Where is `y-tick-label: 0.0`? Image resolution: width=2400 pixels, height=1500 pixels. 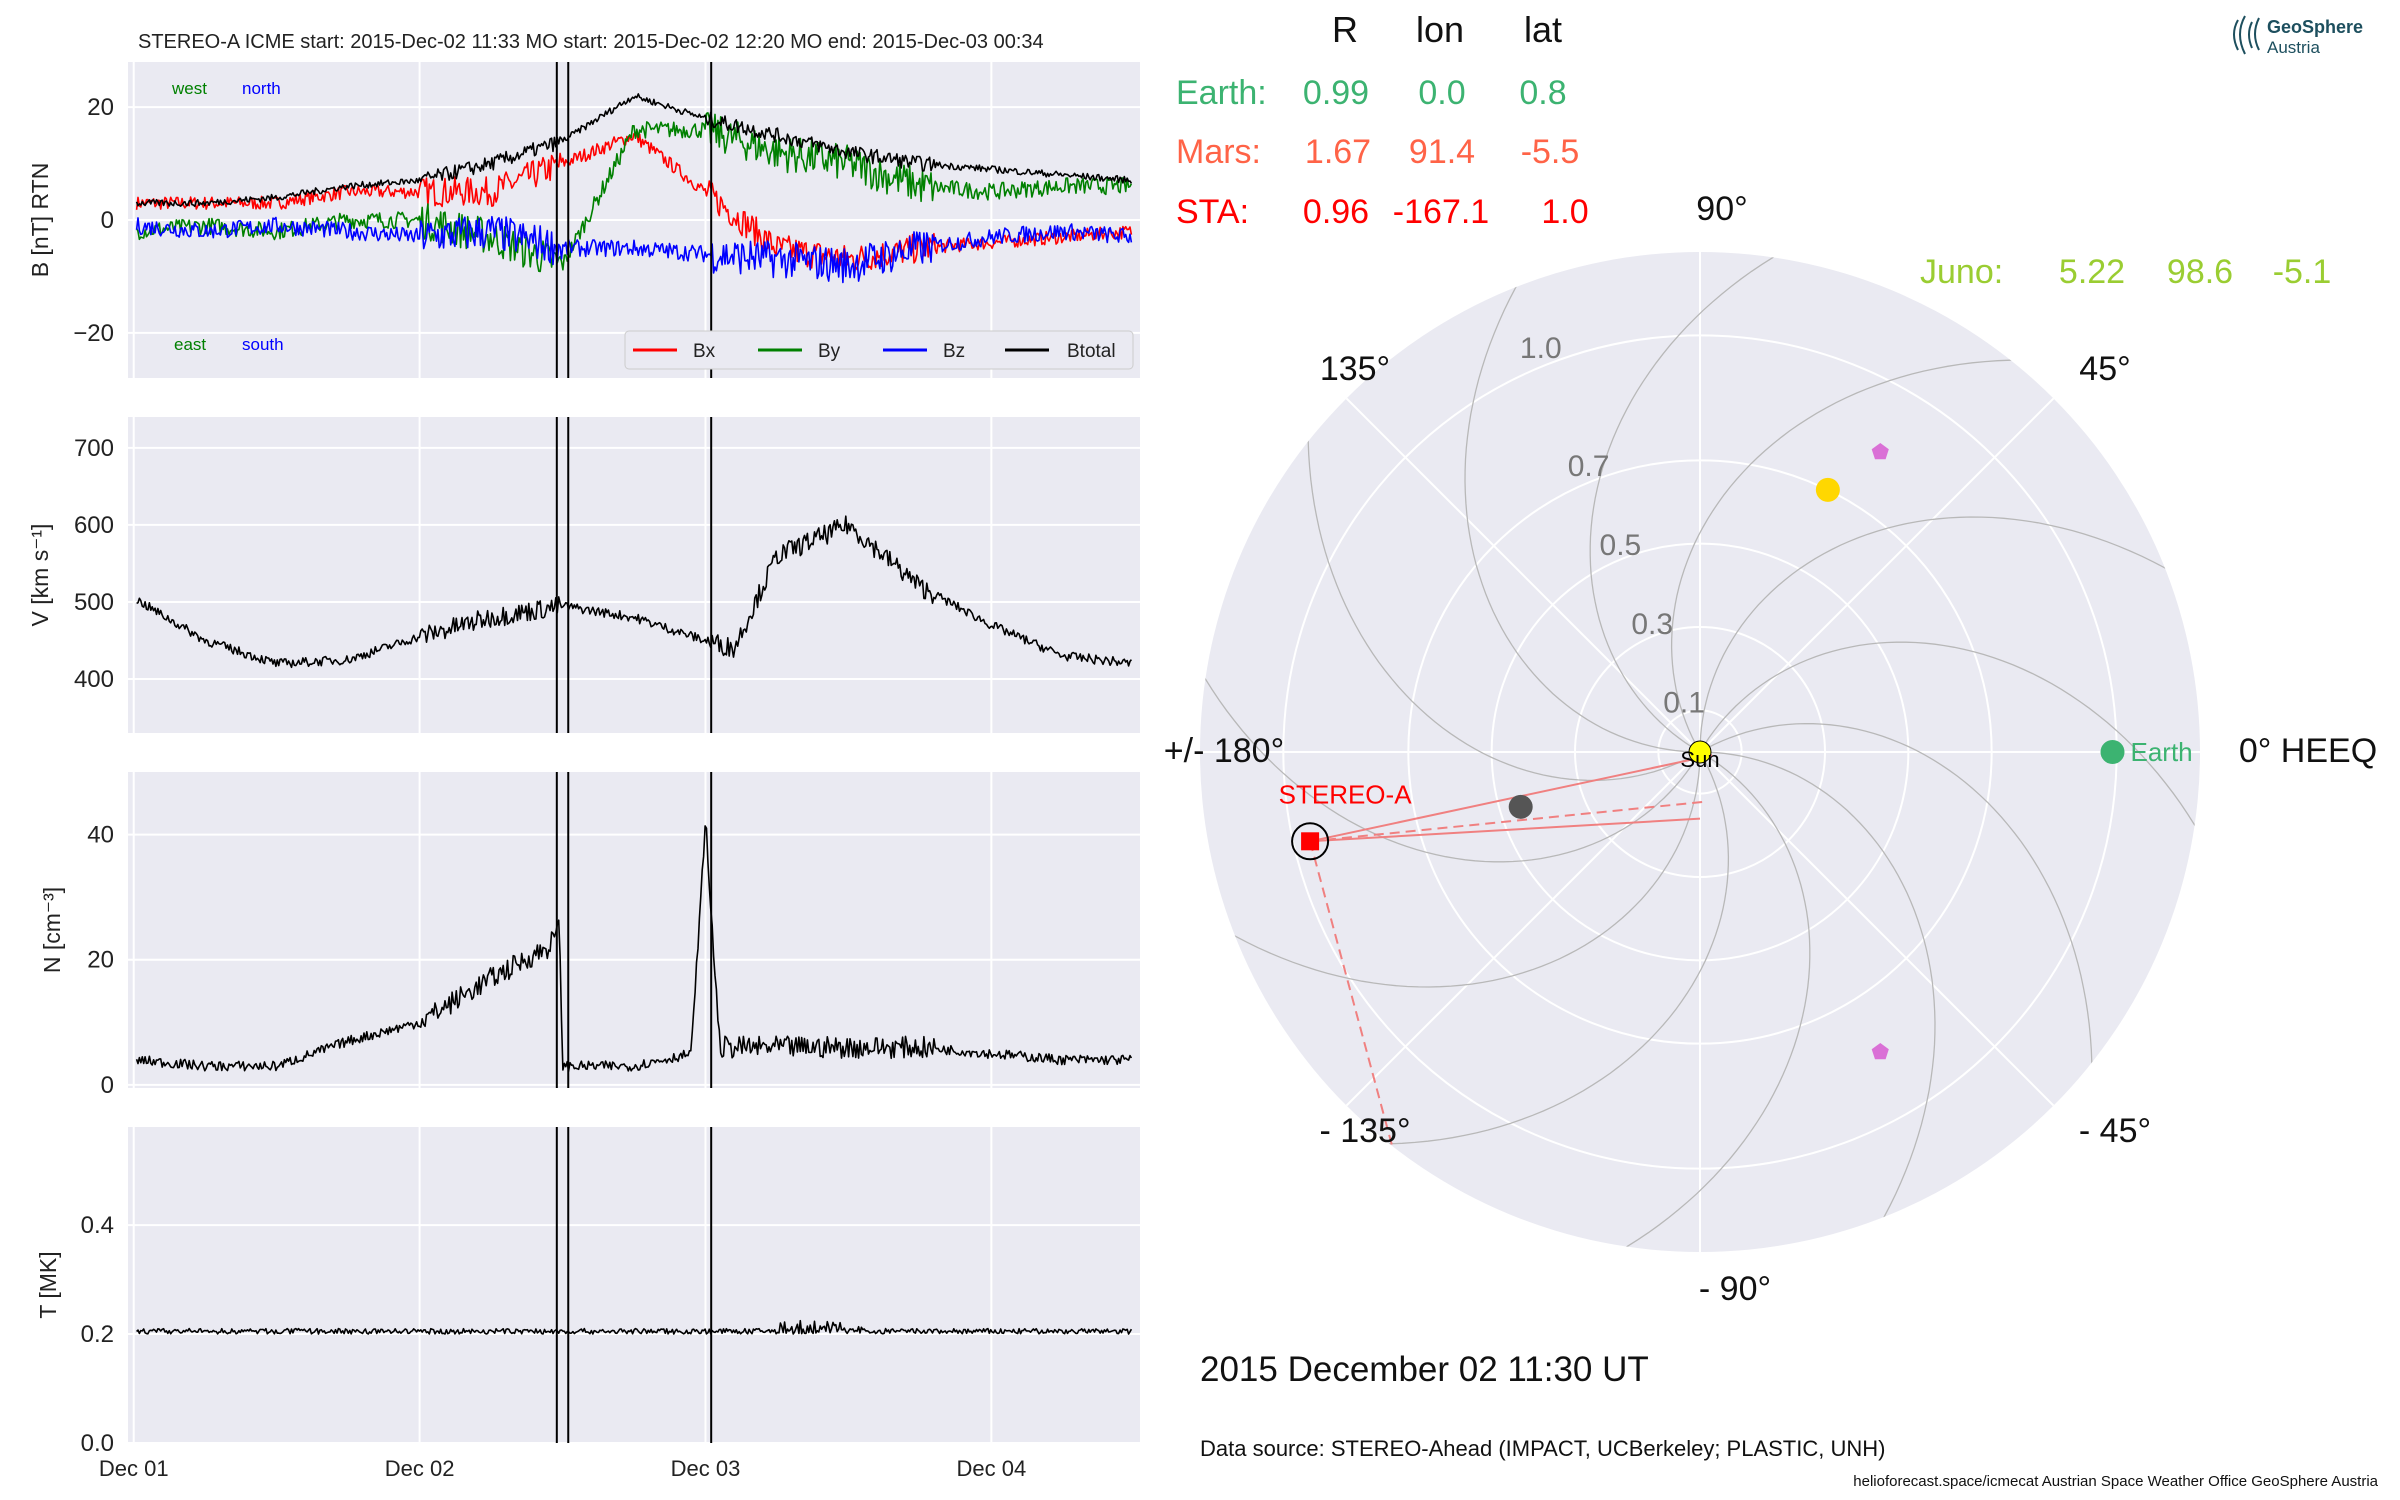 y-tick-label: 0.0 is located at coordinates (97, 1443).